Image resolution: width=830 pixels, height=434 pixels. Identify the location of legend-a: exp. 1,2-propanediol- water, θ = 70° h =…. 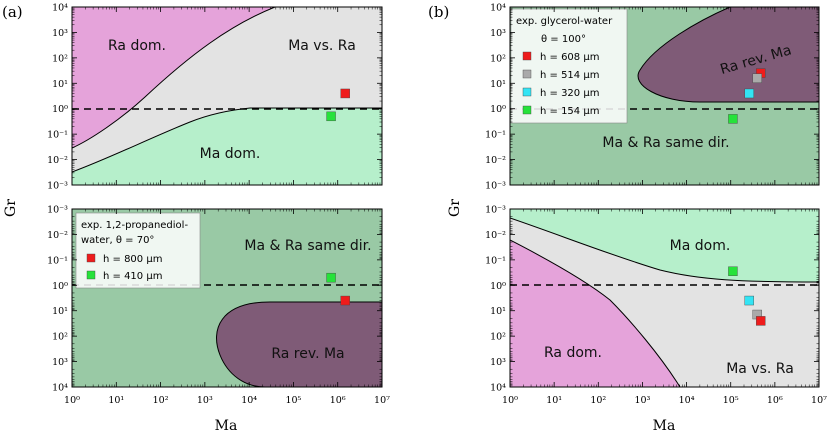
(138, 250).